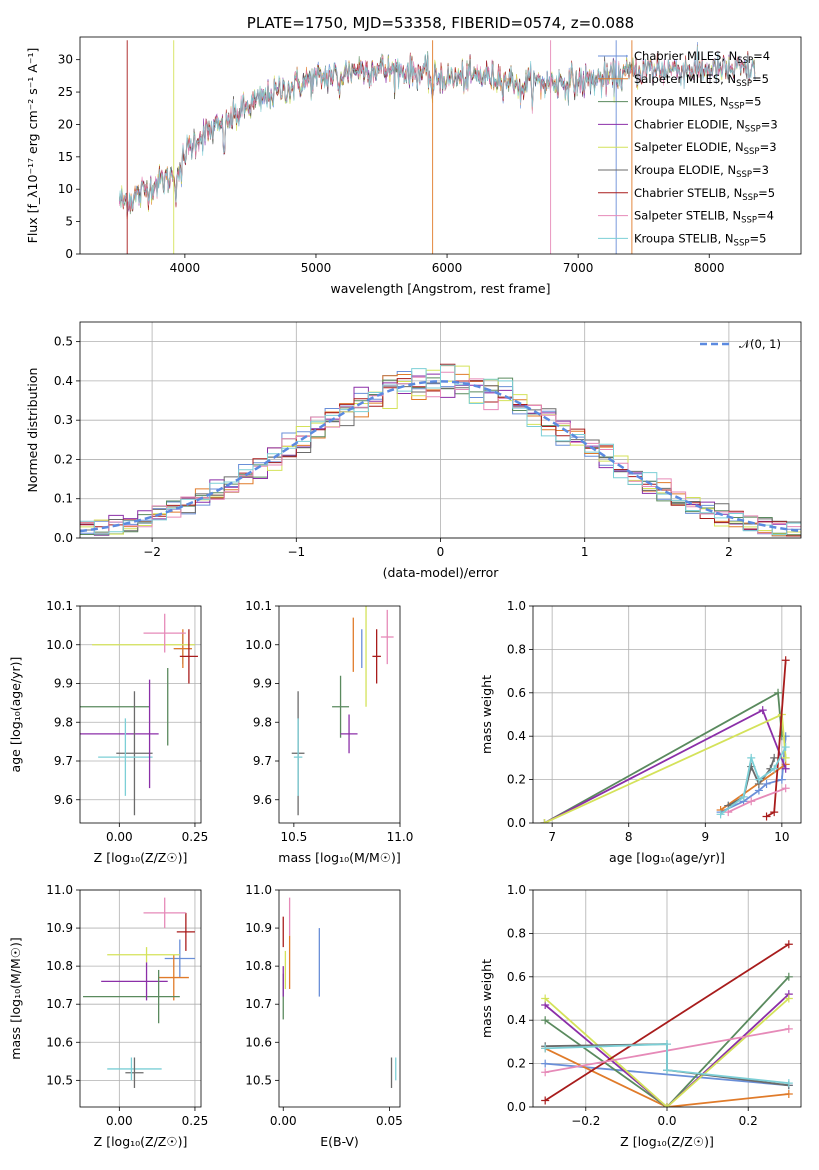  What do you see at coordinates (629, 837) in the screenshot?
I see `x-tick-label: 8` at bounding box center [629, 837].